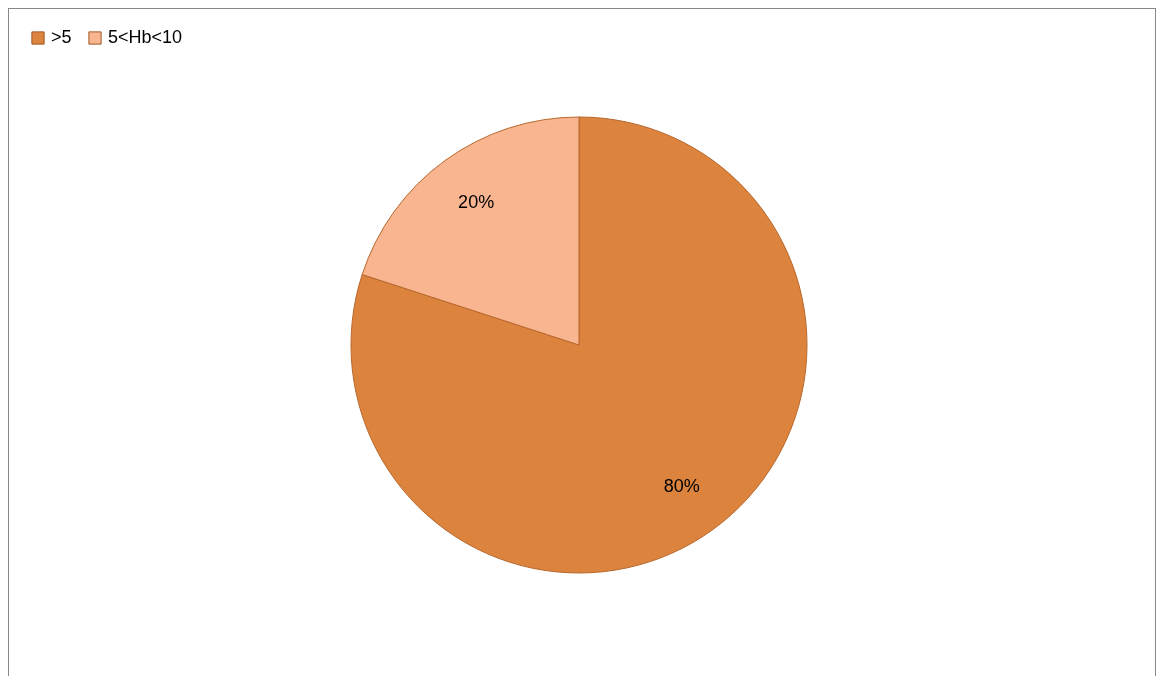 This screenshot has width=1159, height=676. What do you see at coordinates (61, 37) in the screenshot?
I see `legend-label: >5` at bounding box center [61, 37].